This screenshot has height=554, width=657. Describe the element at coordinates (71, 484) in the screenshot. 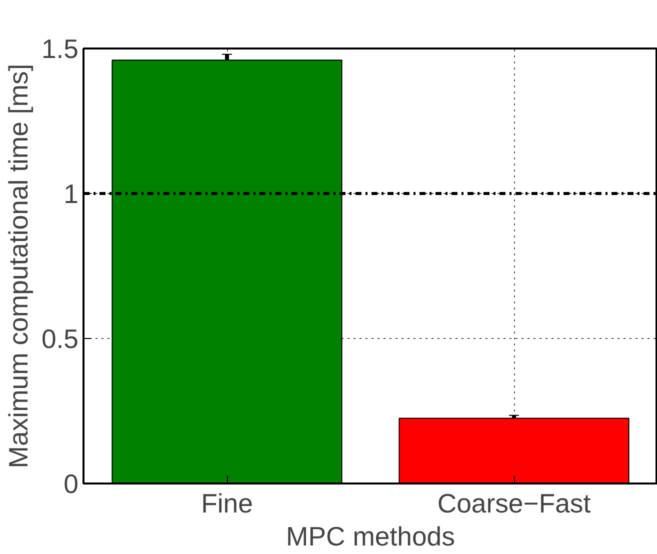

I see `y-tick-label: 0` at that location.